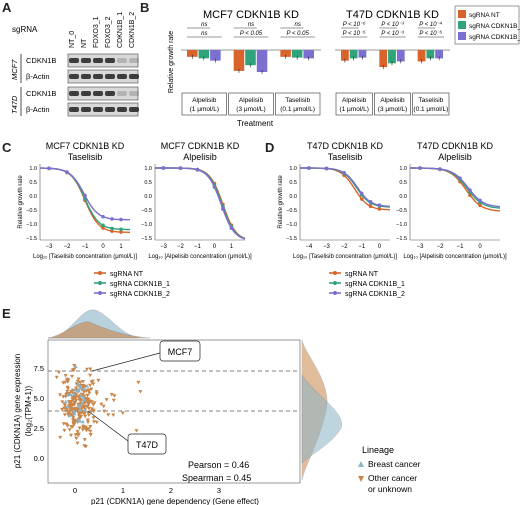 The width and height of the screenshot is (520, 505). Describe the element at coordinates (120, 30) in the screenshot. I see `lane-label: CDKN1B_1` at that location.